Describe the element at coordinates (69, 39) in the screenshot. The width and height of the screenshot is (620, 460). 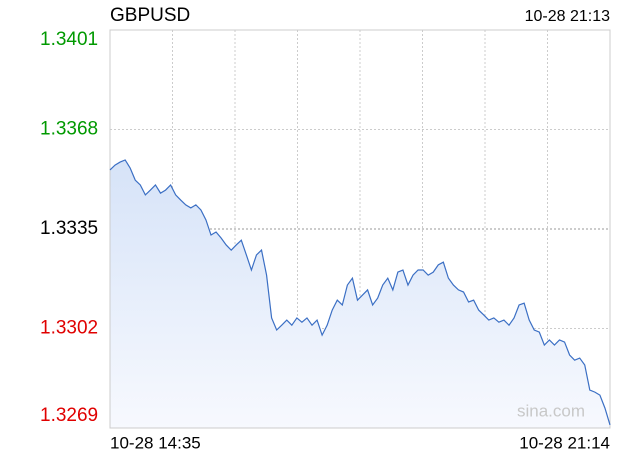
I see `y-tick-label: 1.3401` at that location.